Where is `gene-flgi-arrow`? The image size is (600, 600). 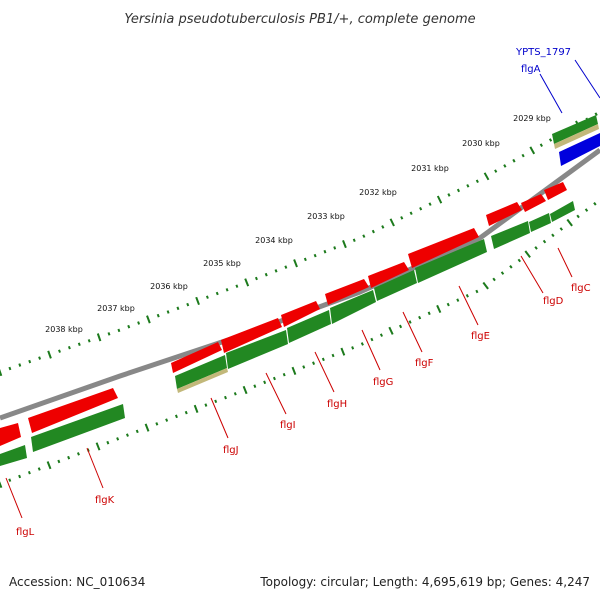
gene-flgi-arrow is located at coordinates (300, 314).